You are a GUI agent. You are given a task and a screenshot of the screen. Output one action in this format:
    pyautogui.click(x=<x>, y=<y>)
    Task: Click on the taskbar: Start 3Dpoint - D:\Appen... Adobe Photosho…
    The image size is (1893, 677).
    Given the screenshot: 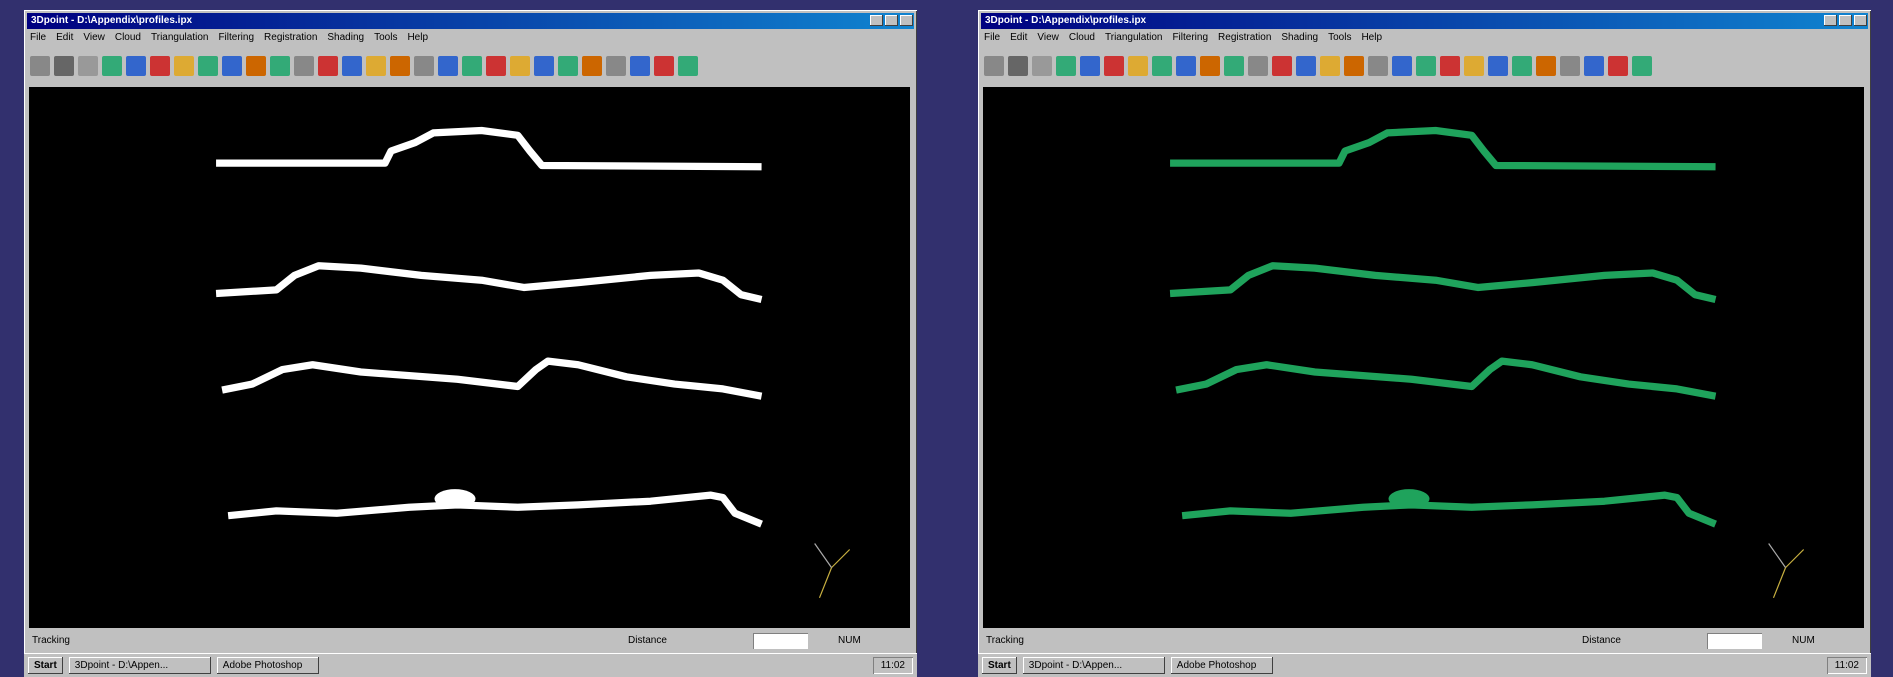 What is the action you would take?
    pyautogui.click(x=470, y=665)
    